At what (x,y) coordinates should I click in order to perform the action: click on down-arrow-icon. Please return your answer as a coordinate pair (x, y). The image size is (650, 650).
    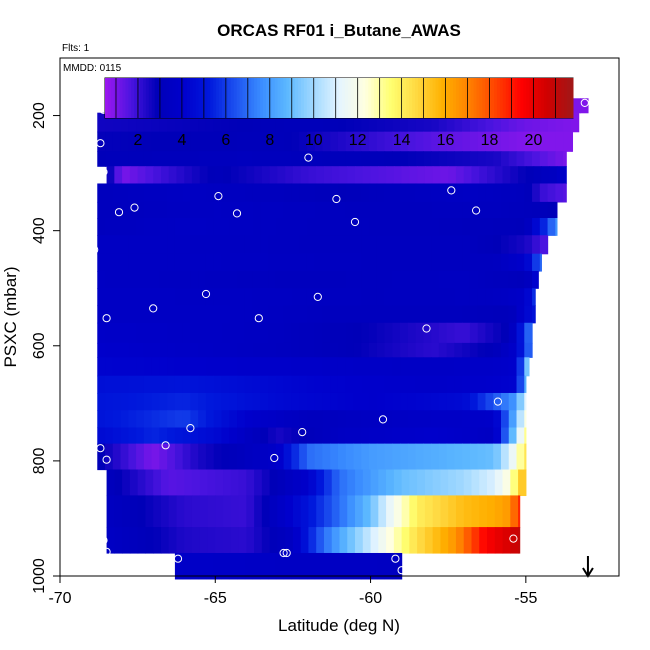
    Looking at the image, I should click on (588, 567).